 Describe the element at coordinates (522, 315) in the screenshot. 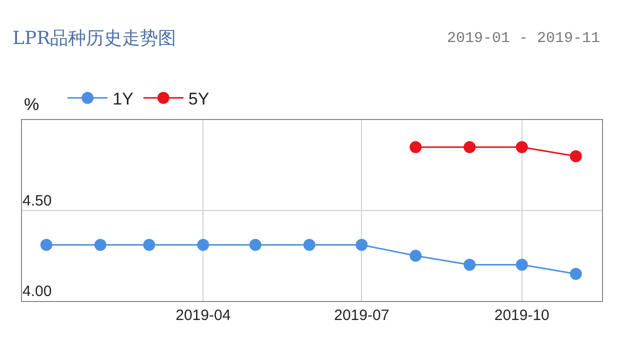

I see `x-tick-label: 2019-10` at that location.